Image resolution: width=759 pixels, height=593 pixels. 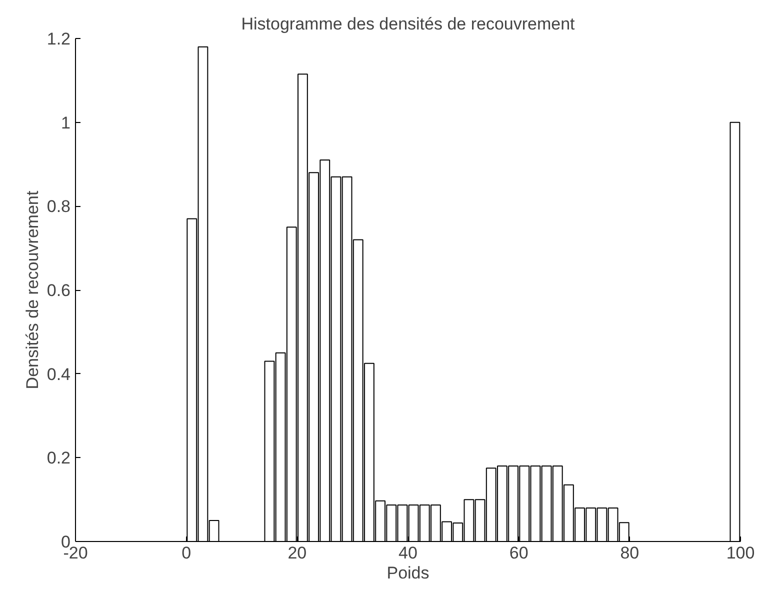 What do you see at coordinates (58, 374) in the screenshot?
I see `y-tick-label: 0.4` at bounding box center [58, 374].